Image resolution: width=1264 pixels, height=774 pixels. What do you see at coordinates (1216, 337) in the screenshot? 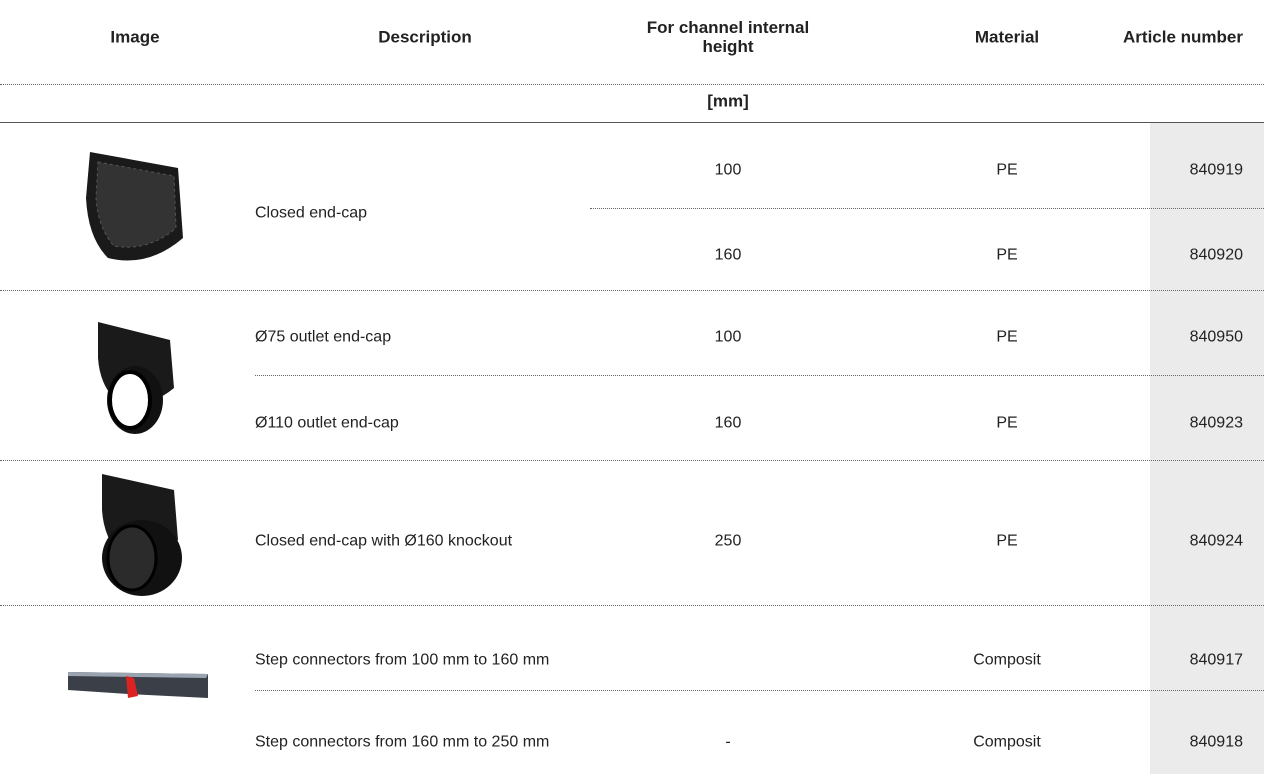
I see `article-number: 840950` at bounding box center [1216, 337].